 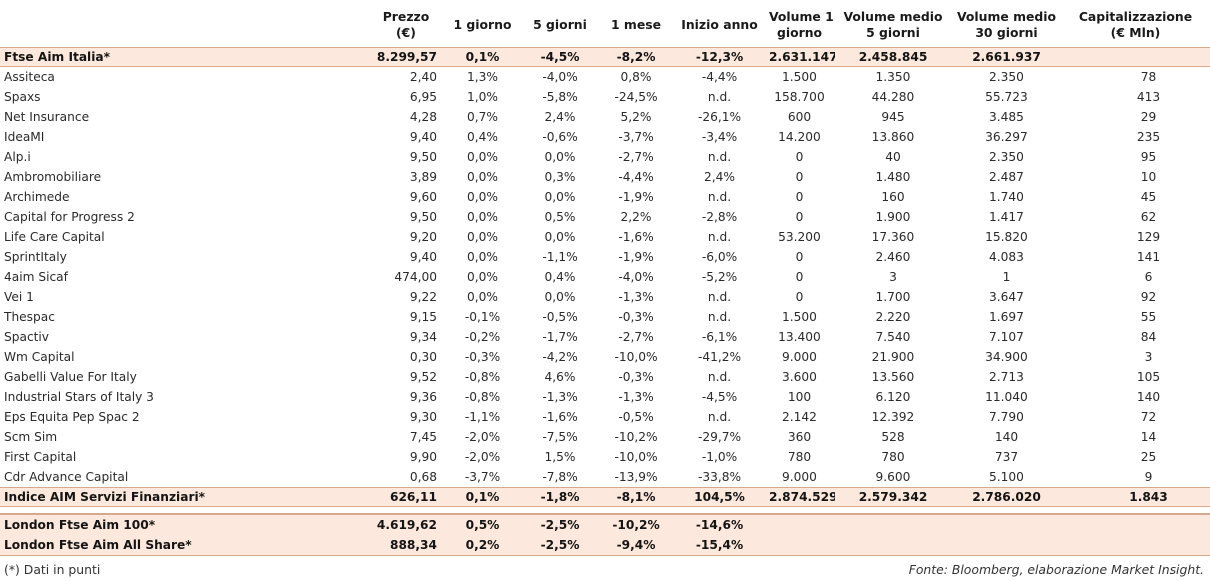 What do you see at coordinates (893, 117) in the screenshot?
I see `cell-volume-5: 945` at bounding box center [893, 117].